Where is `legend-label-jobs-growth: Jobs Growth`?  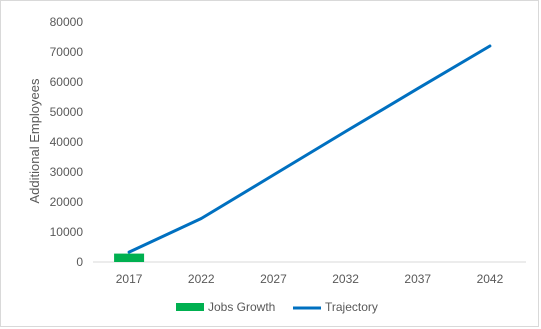
legend-label-jobs-growth: Jobs Growth is located at coordinates (241, 307).